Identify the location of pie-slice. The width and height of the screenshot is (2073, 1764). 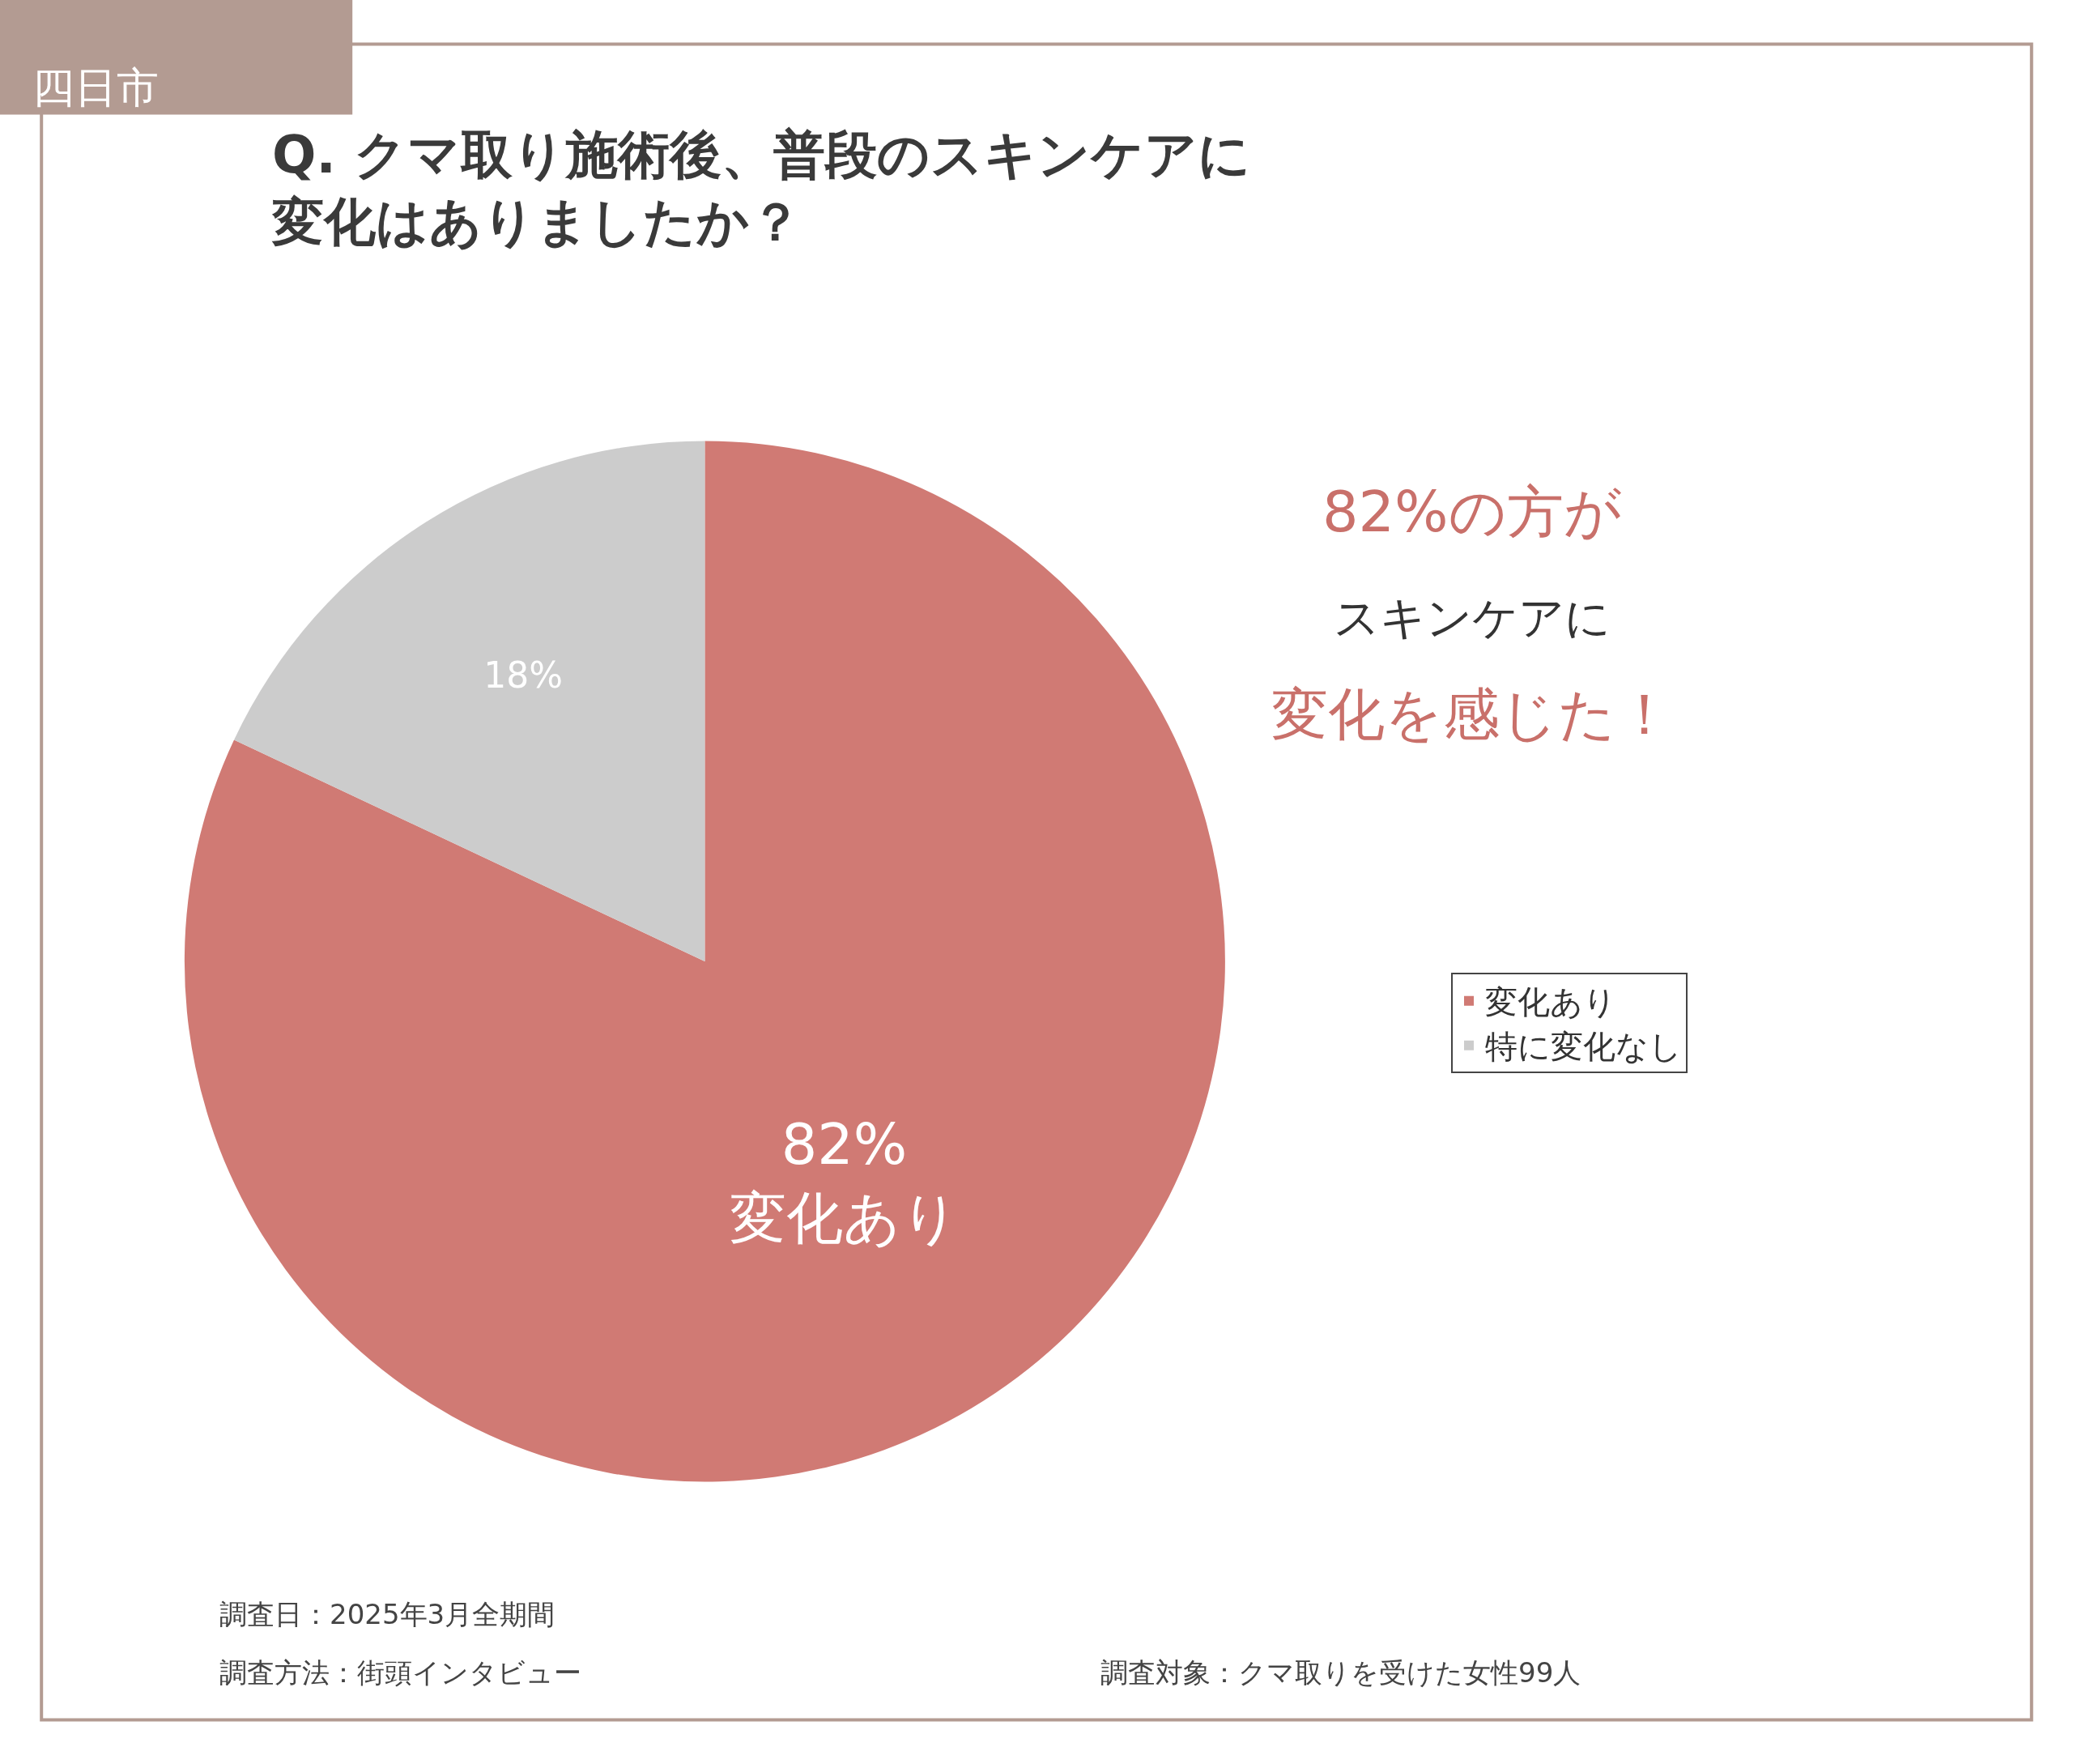
(470, 701).